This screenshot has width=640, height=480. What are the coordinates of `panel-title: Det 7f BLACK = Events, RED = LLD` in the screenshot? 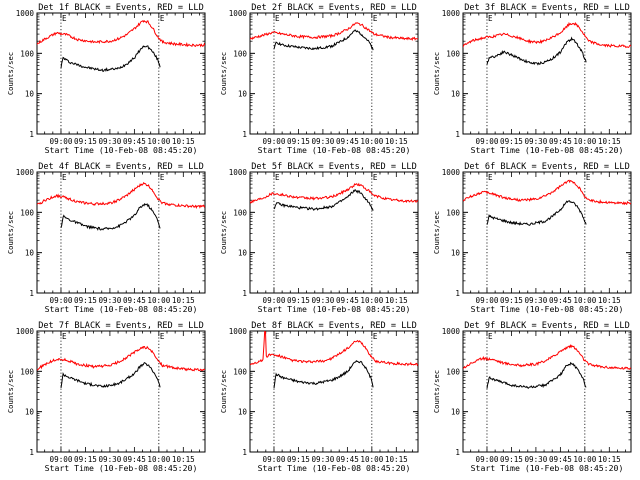 It's located at (121, 326).